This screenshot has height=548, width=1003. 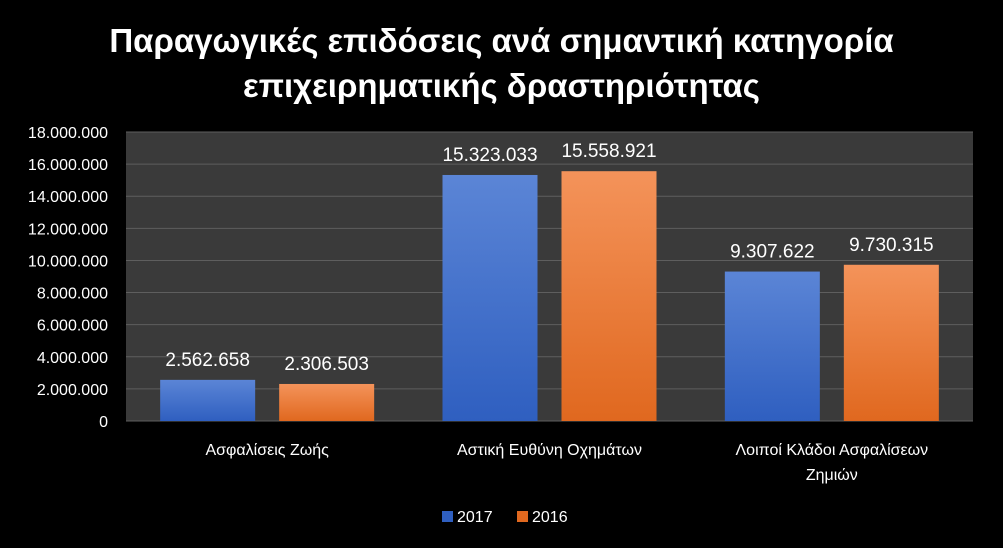 I want to click on y-tick-label: 2.000.000, so click(x=72, y=390).